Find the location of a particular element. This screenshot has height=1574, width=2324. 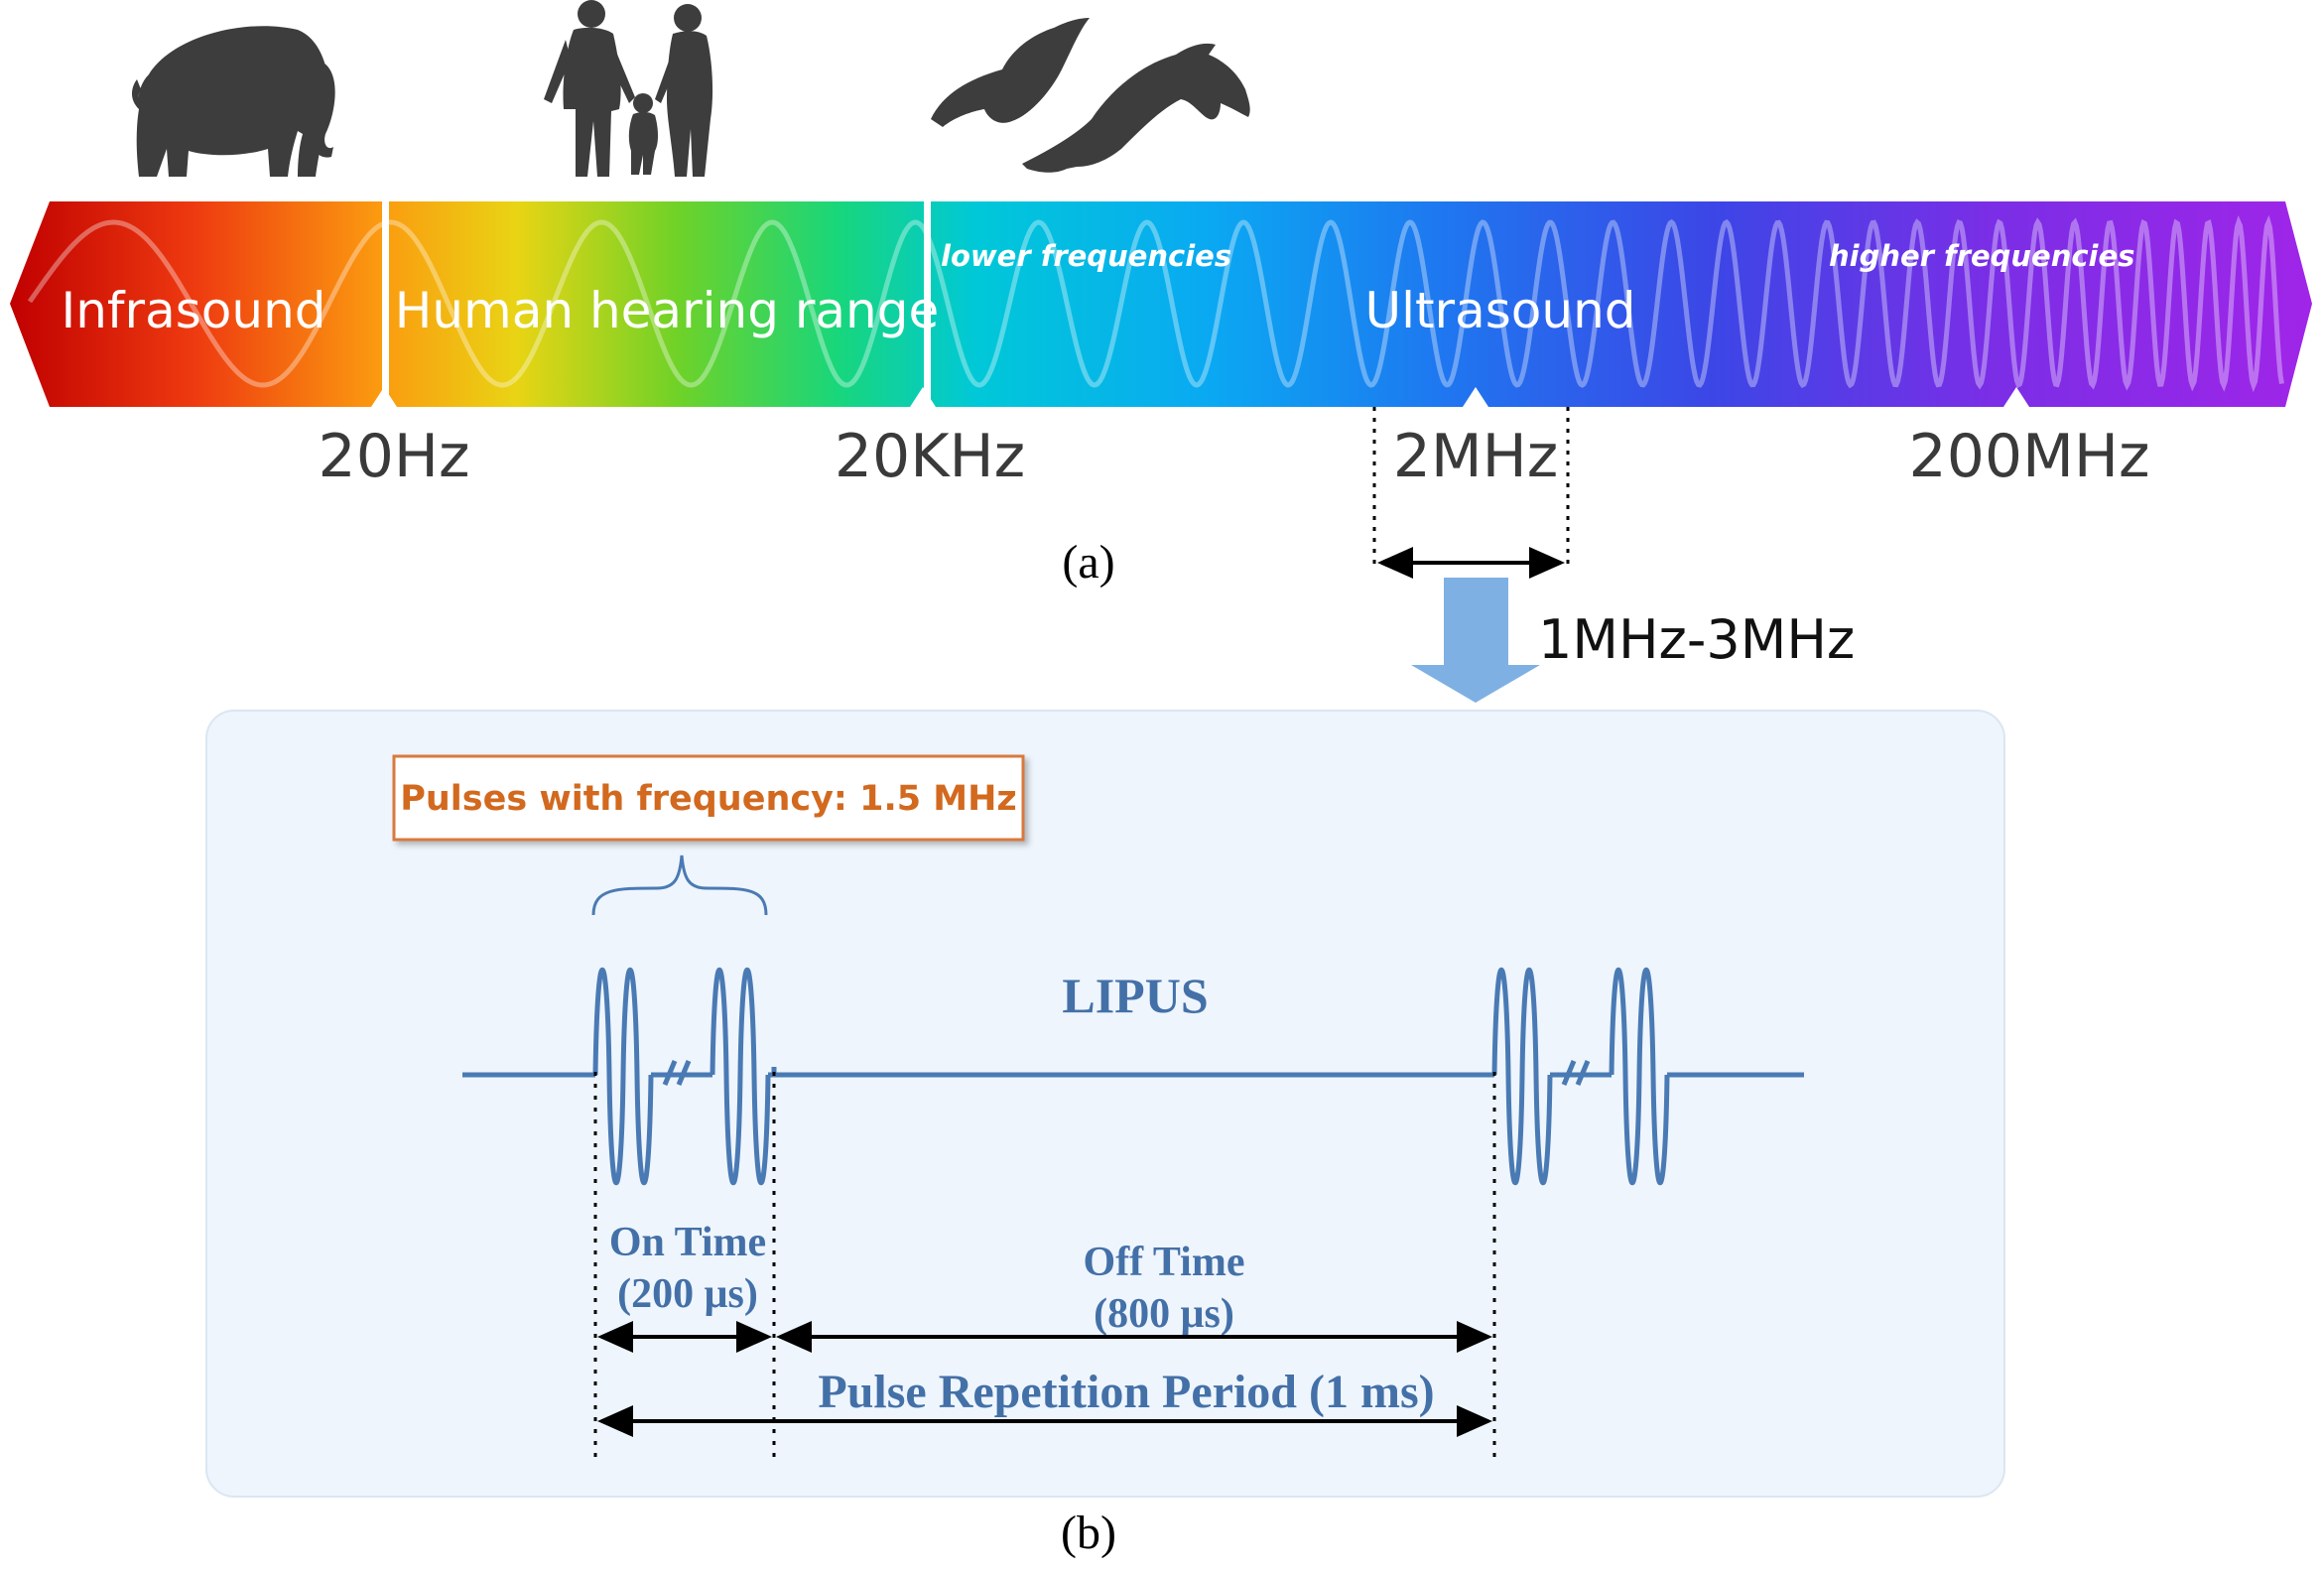

tick-label-200mhz: 200MHz is located at coordinates (2029, 457).